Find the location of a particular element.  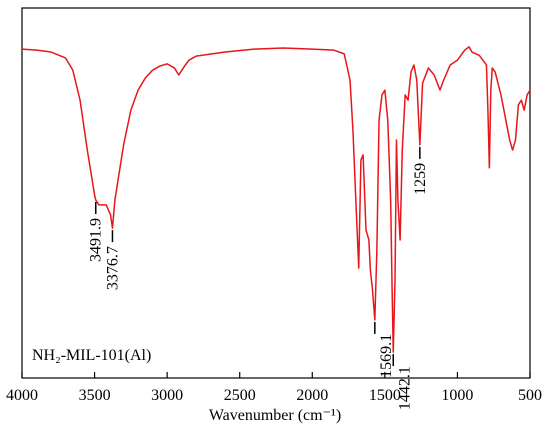

x-axis-label: Wavenumber (cm⁻¹) is located at coordinates (275, 415).